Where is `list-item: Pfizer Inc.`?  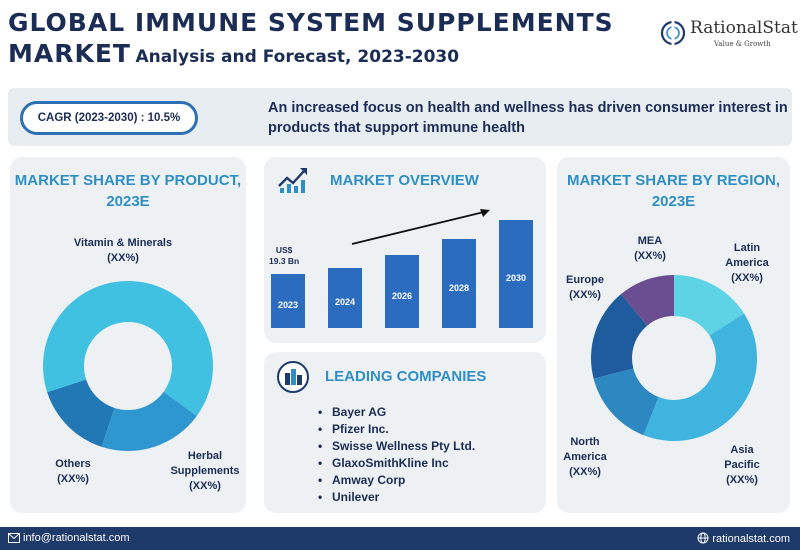 list-item: Pfizer Inc. is located at coordinates (396, 429).